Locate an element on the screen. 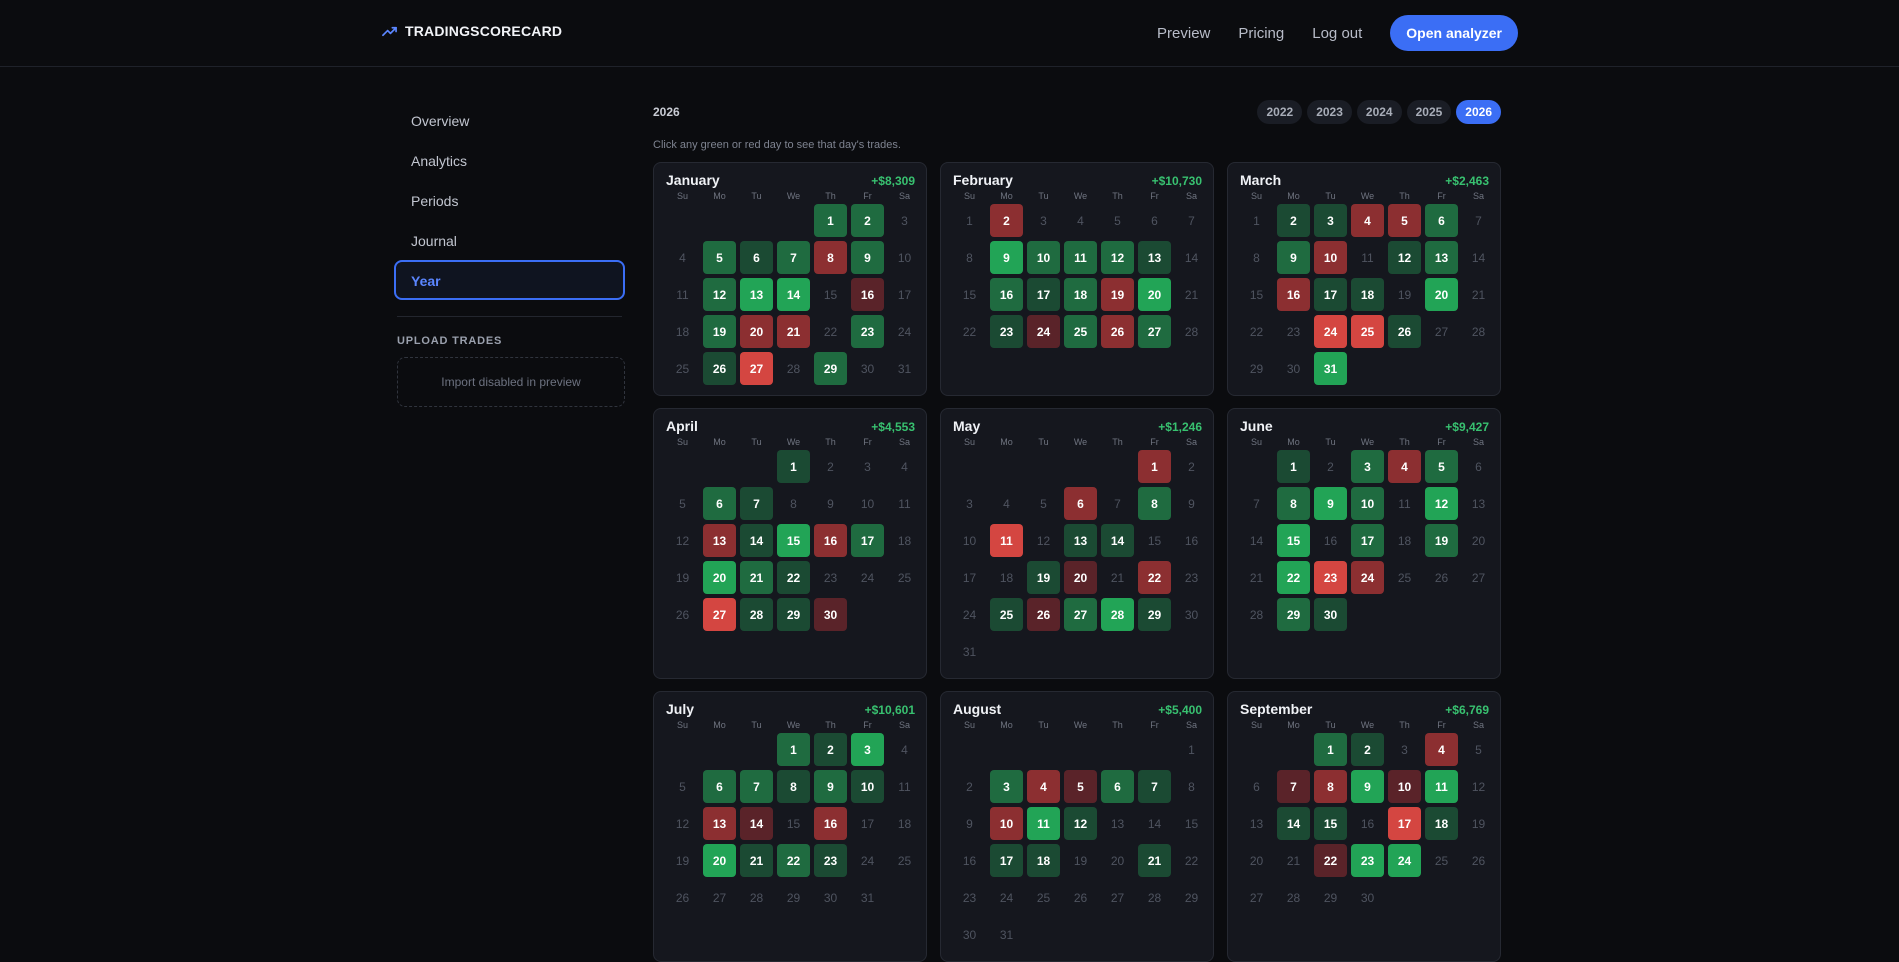 This screenshot has width=1899, height=962. year-pill-2026: 2026 is located at coordinates (1478, 112).